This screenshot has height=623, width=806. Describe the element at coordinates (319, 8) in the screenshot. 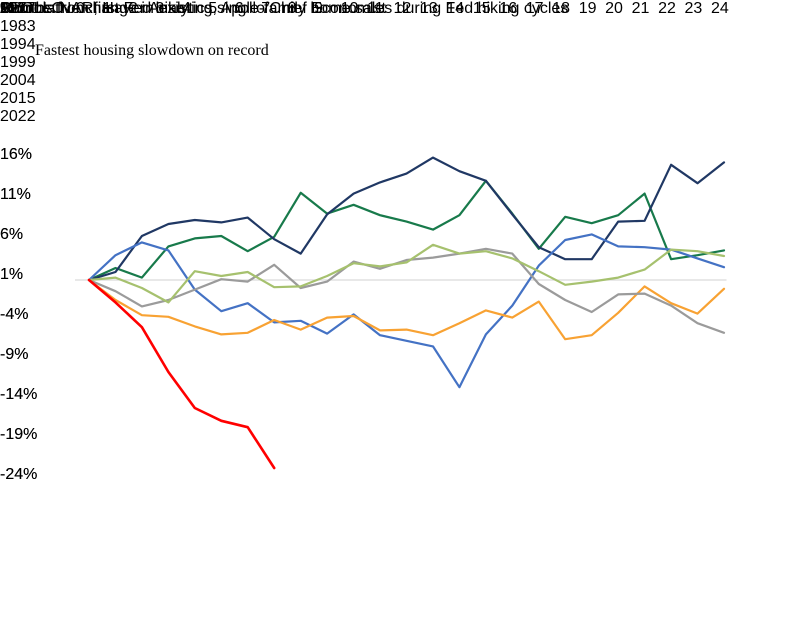

I see `x-axis-tick-label: 9` at that location.